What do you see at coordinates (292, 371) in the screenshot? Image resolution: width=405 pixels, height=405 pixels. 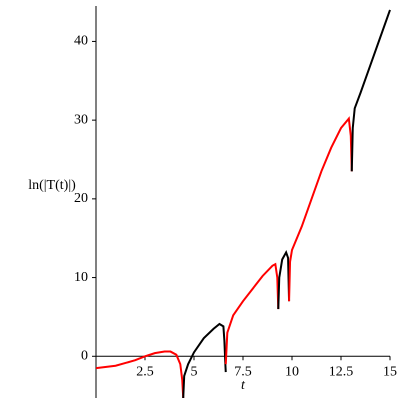 I see `x-tick-label: 10` at bounding box center [292, 371].